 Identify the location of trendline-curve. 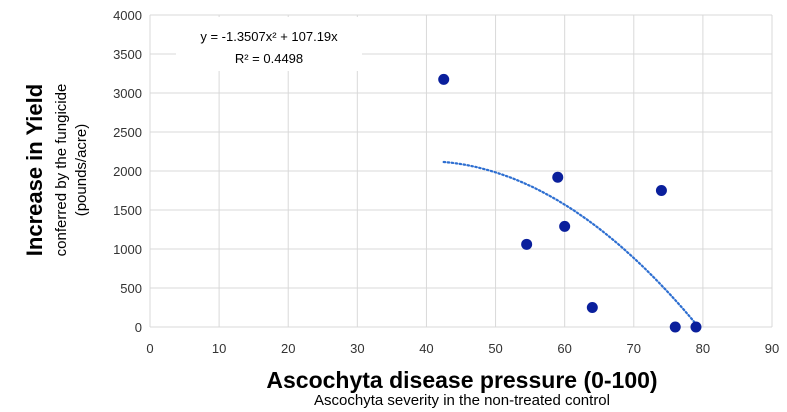
(570, 243).